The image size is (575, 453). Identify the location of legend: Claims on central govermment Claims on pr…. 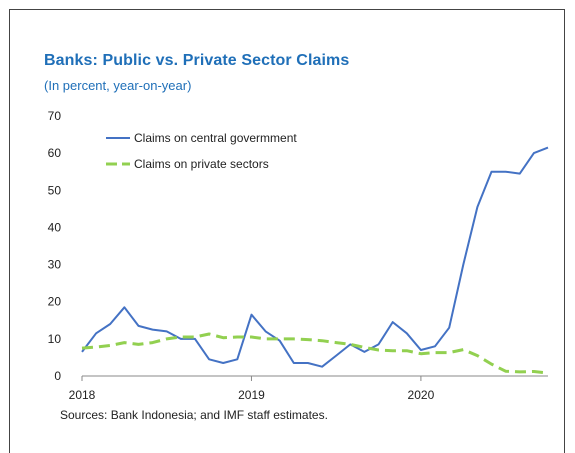
(201, 151).